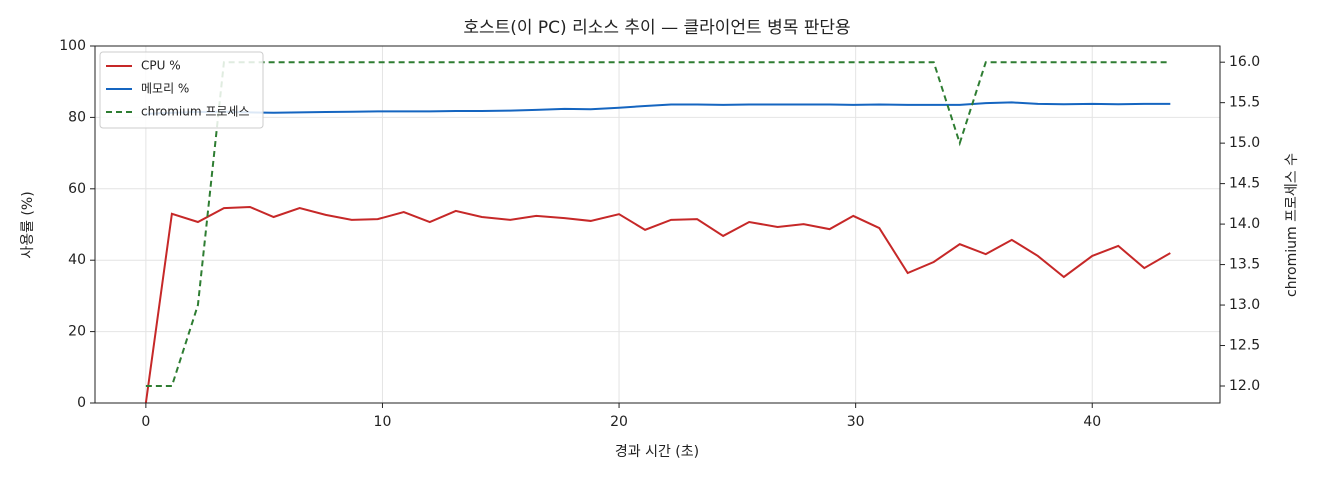  I want to click on y2-tick-label: 12.5, so click(1244, 346).